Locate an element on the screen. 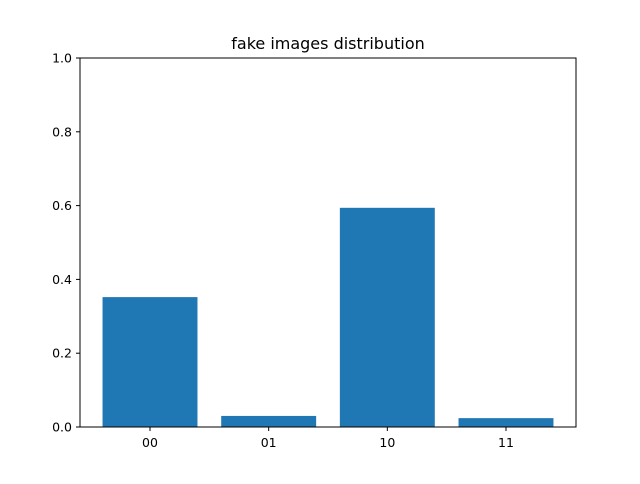 The image size is (640, 484). y-axis: 0.0 0.2 0.4 0.6 0.8 1.0 is located at coordinates (66, 243).